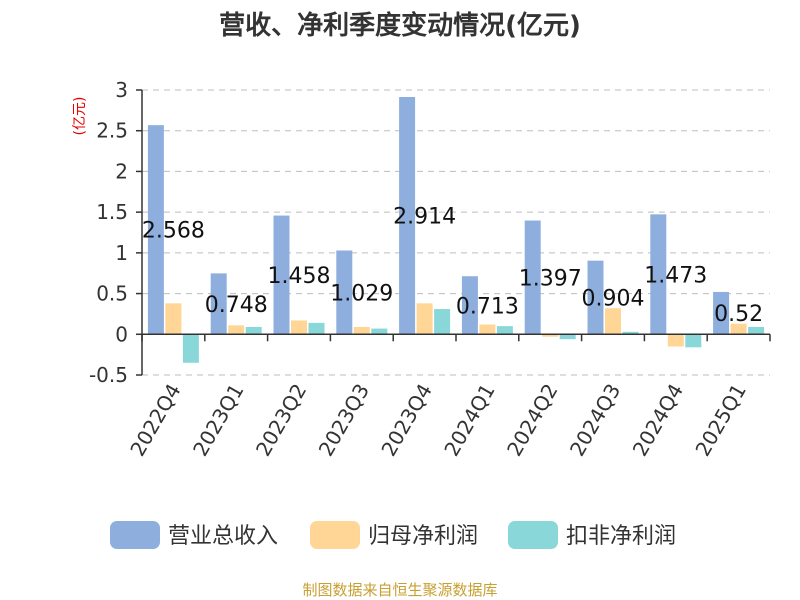 This screenshot has height=600, width=800. What do you see at coordinates (299, 327) in the screenshot?
I see `bar-2-2023Q2` at bounding box center [299, 327].